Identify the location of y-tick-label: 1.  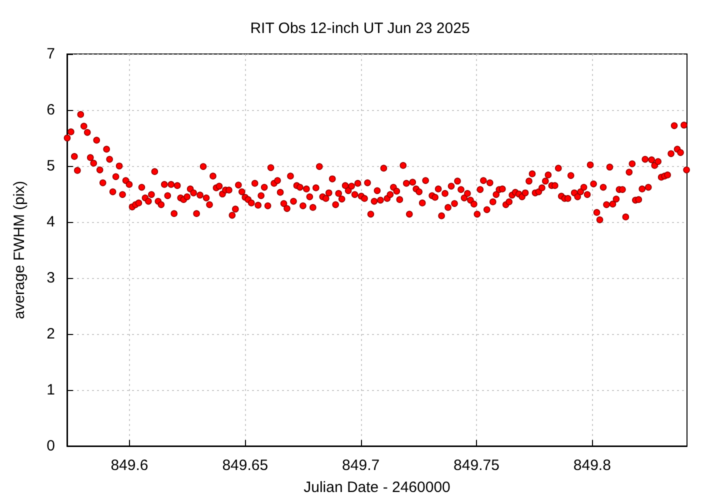
(50, 390).